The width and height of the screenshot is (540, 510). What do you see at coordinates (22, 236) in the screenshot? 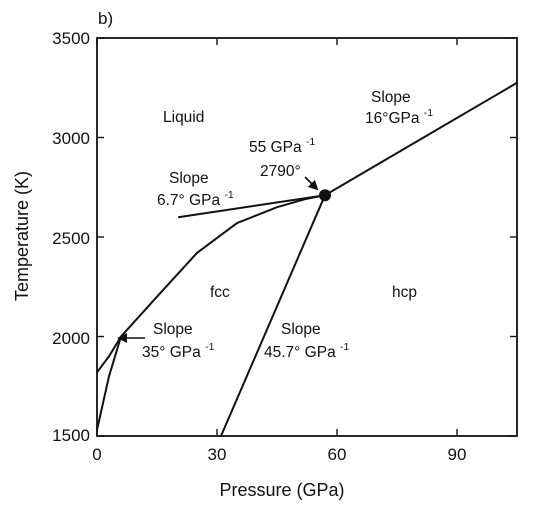
I see `y-axis-title: Temperature (K)` at bounding box center [22, 236].